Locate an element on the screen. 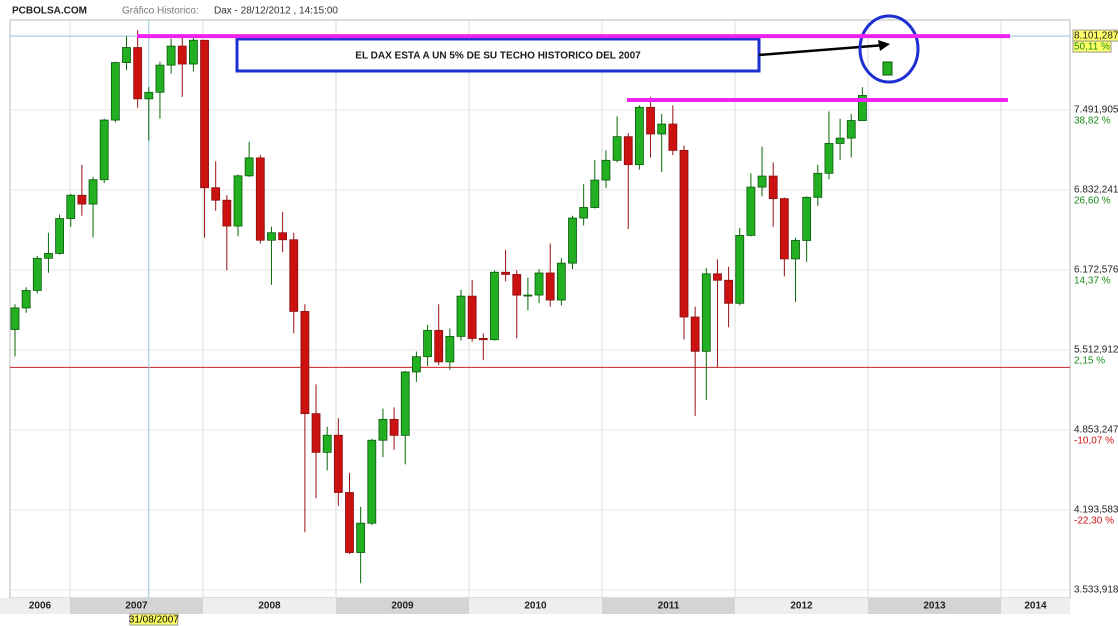 Image resolution: width=1118 pixels, height=626 pixels. x-tick-label: 2008 is located at coordinates (269, 606).